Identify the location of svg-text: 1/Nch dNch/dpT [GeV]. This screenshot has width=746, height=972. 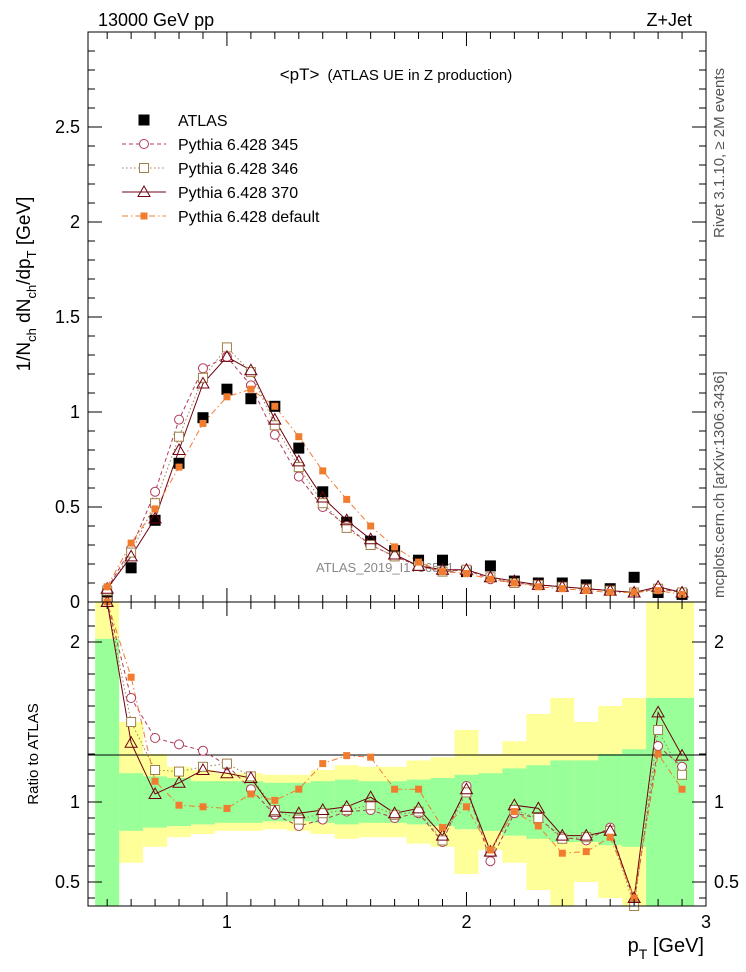
(26, 284).